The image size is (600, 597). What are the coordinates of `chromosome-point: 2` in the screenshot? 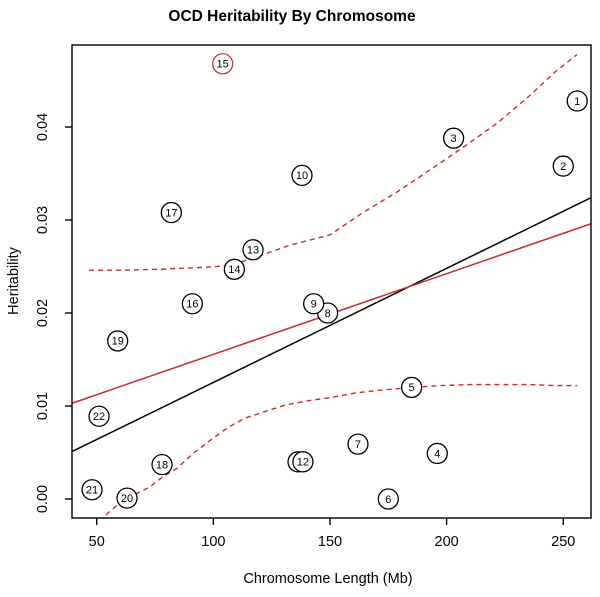 It's located at (563, 166).